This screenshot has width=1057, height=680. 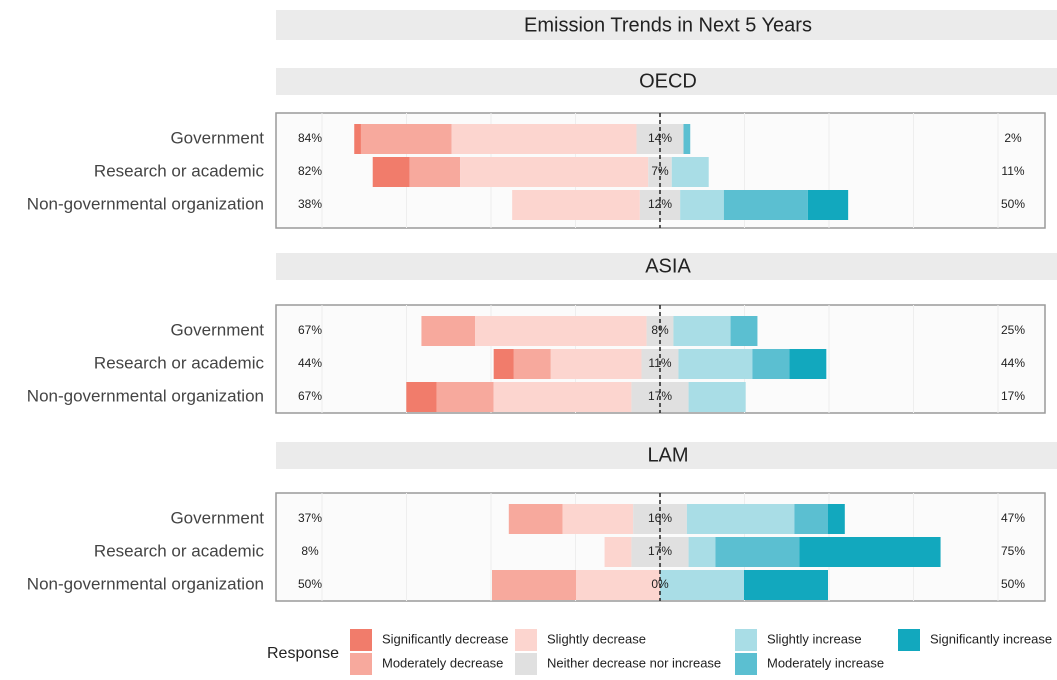 What do you see at coordinates (991, 638) in the screenshot?
I see `legend-label: Significantly increase` at bounding box center [991, 638].